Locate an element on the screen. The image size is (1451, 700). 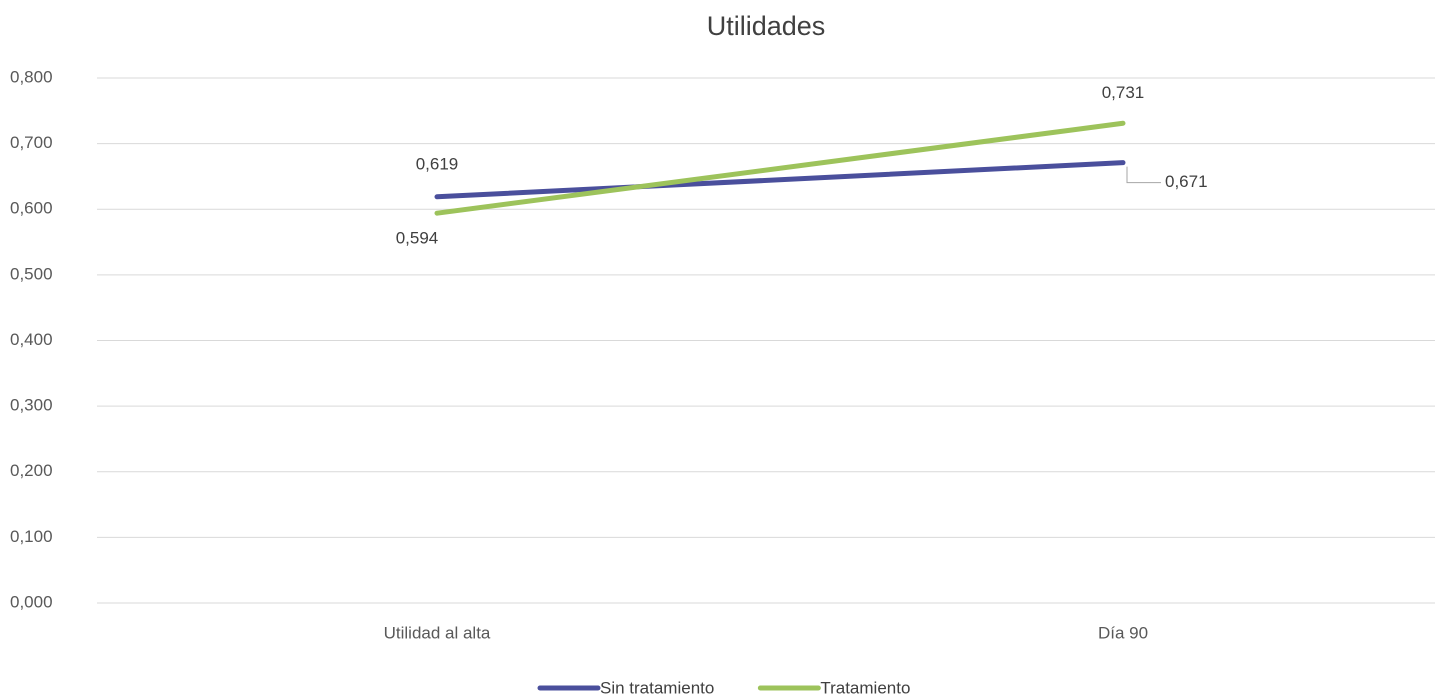
y-tick-label: 0,500 is located at coordinates (31, 273).